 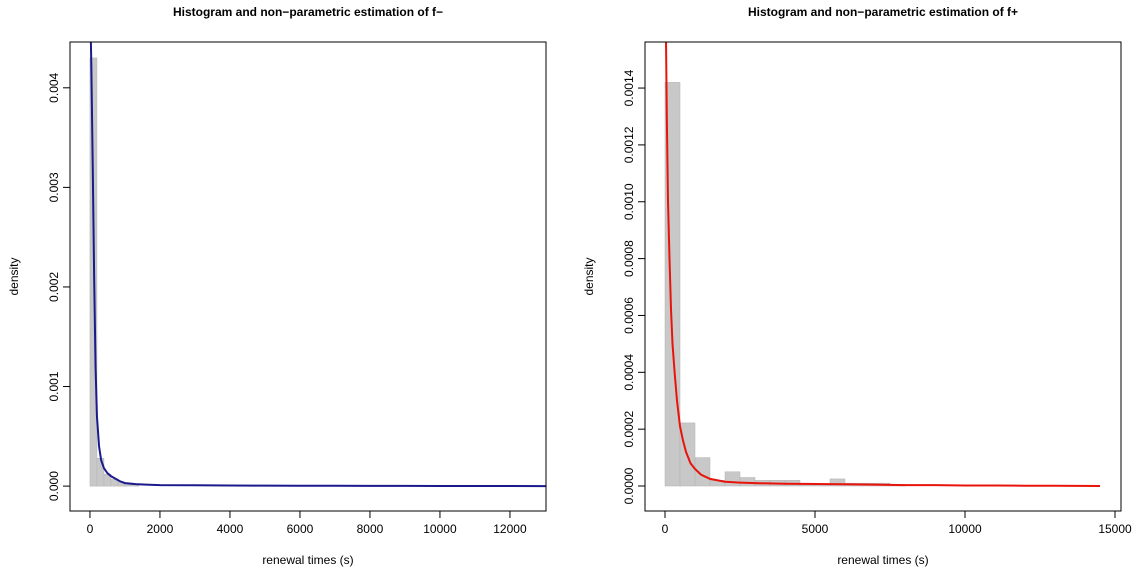 I want to click on y-tick-label: 0.0002, so click(x=629, y=428).